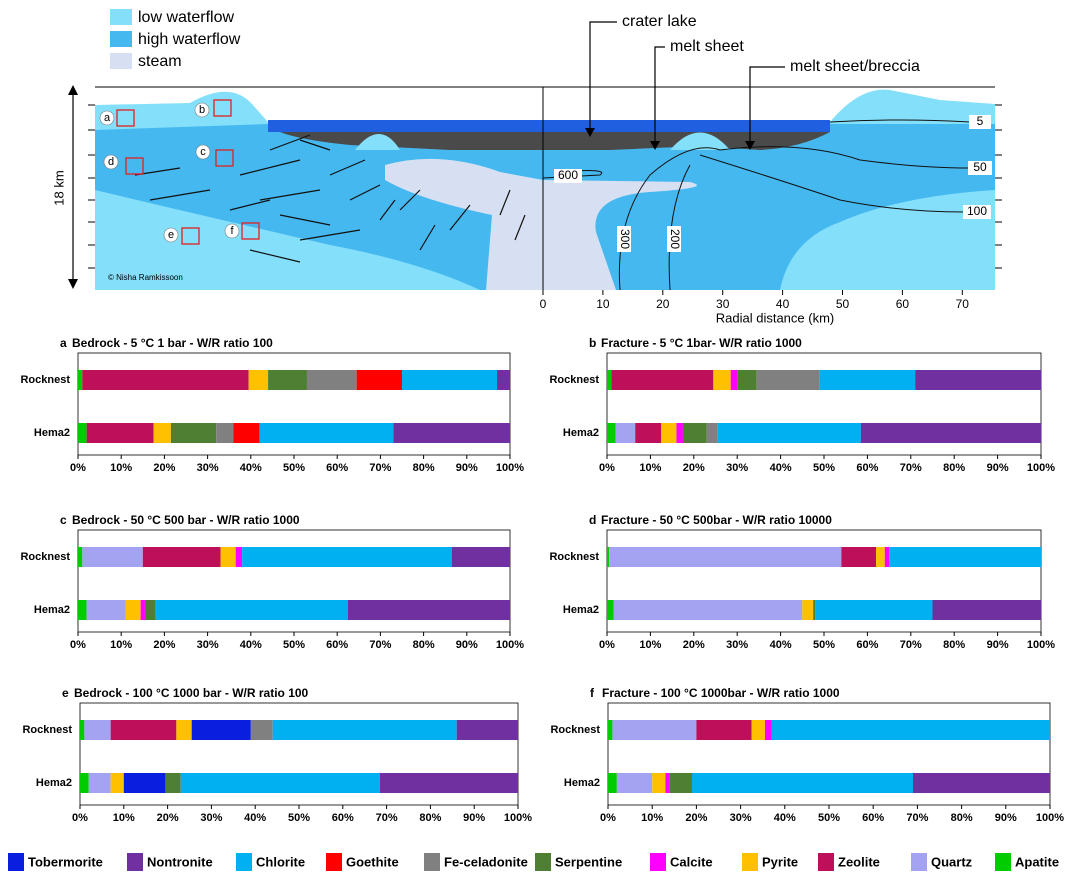 This screenshot has width=1078, height=890. I want to click on x-tick-label: 0%, so click(608, 818).